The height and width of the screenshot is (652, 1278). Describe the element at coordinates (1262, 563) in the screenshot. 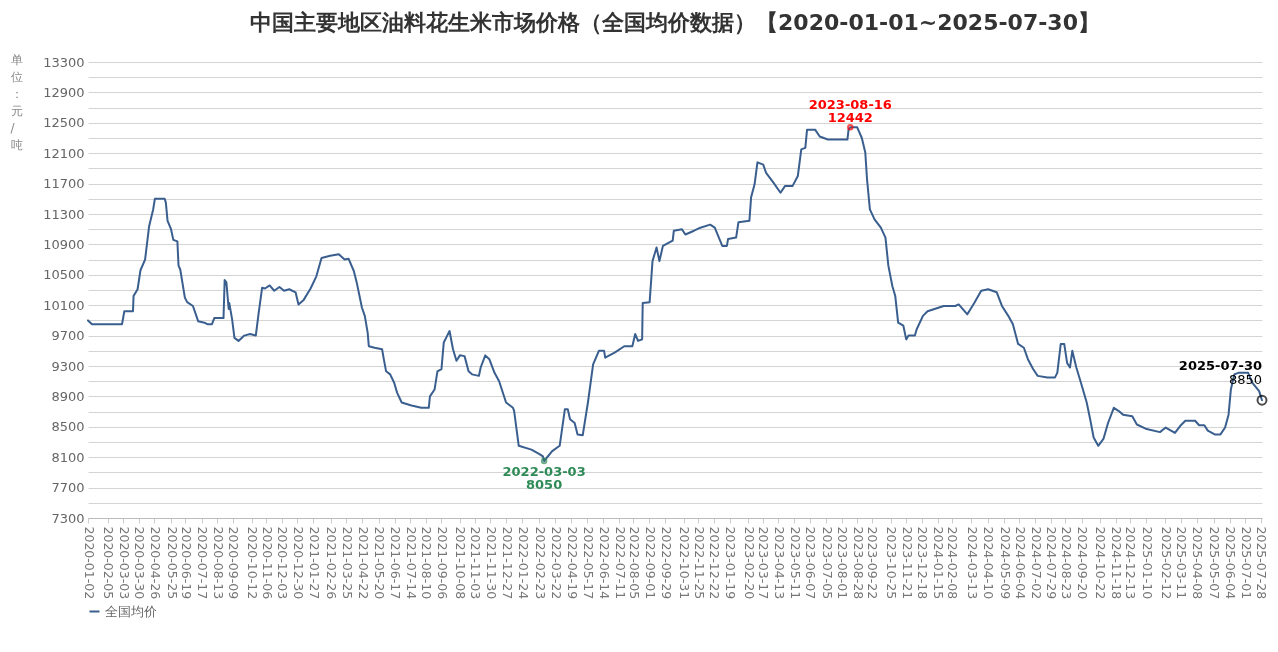

I see `x-tick-label: 2025-07-28` at that location.